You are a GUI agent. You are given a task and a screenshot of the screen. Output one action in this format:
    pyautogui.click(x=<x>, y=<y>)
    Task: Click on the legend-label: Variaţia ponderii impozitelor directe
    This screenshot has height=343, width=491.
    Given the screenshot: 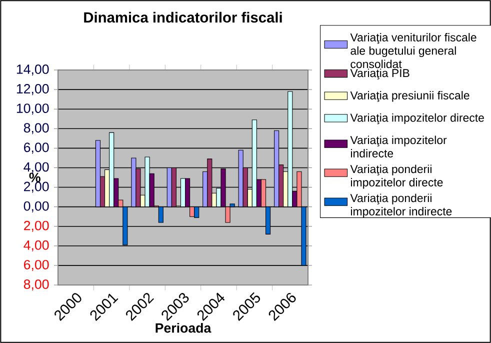 What is the action you would take?
    pyautogui.click(x=396, y=176)
    